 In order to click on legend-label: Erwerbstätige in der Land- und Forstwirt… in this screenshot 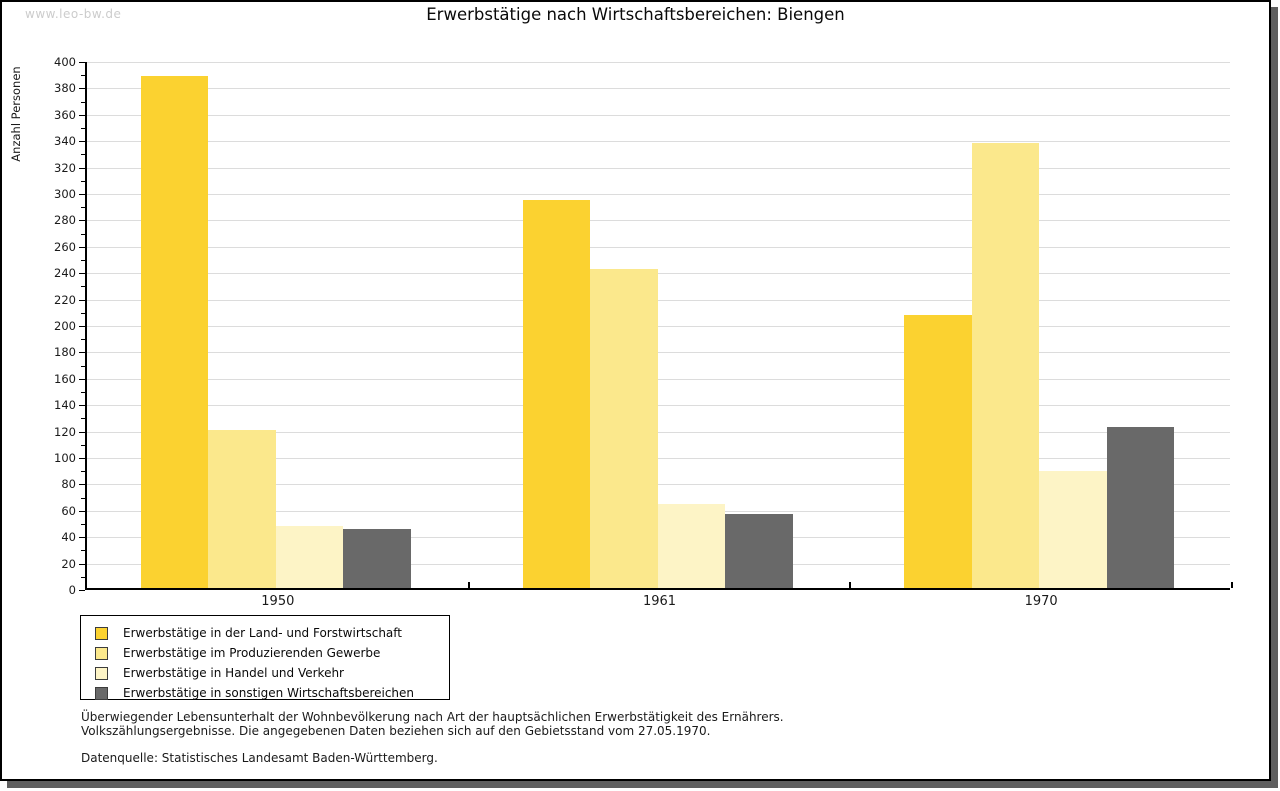, I will do `click(262, 633)`.